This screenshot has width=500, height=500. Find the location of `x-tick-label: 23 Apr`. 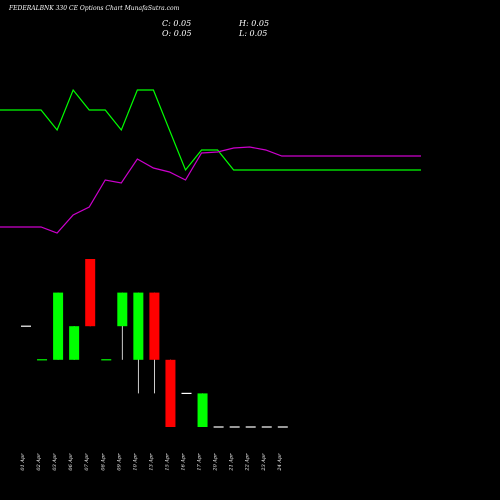

x-tick-label: 23 Apr is located at coordinates (264, 462).